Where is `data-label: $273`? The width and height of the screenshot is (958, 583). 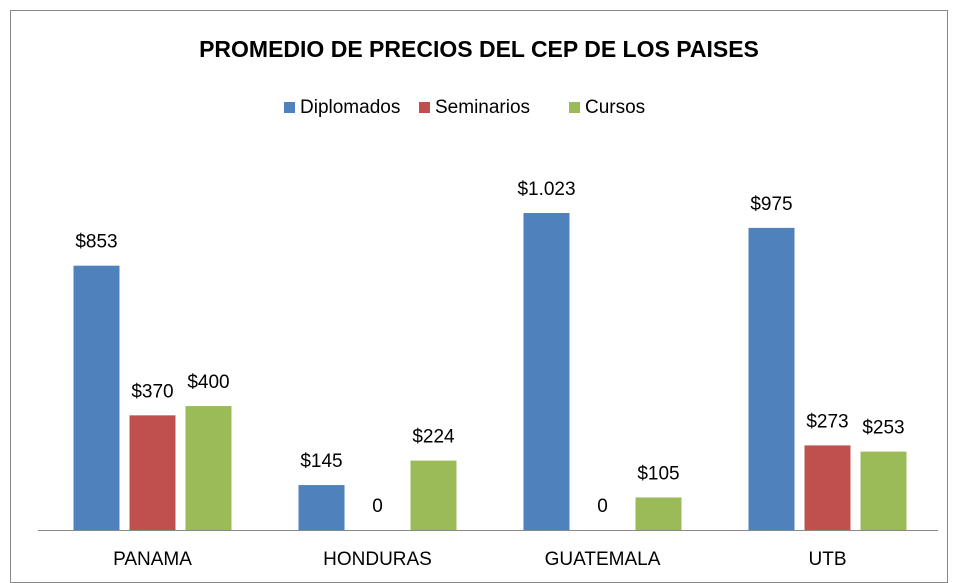 data-label: $273 is located at coordinates (827, 421).